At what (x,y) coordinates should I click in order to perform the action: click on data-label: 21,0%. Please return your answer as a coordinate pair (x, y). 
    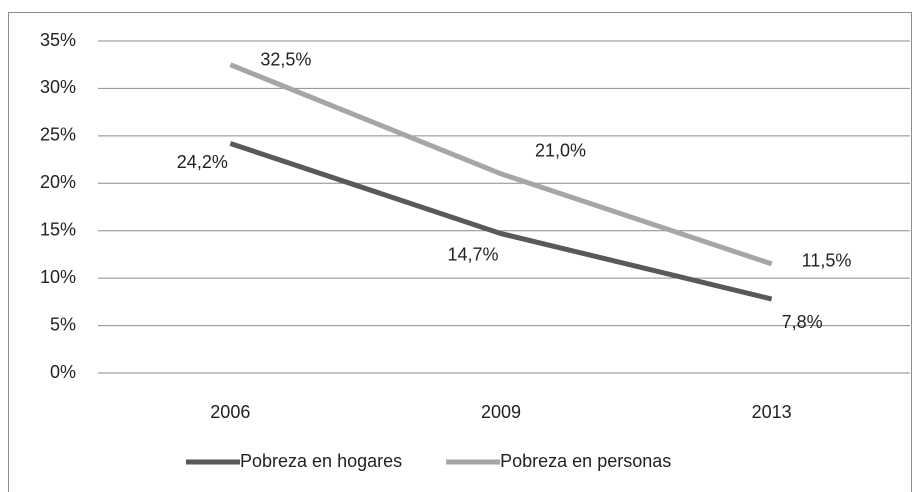
    Looking at the image, I should click on (560, 151).